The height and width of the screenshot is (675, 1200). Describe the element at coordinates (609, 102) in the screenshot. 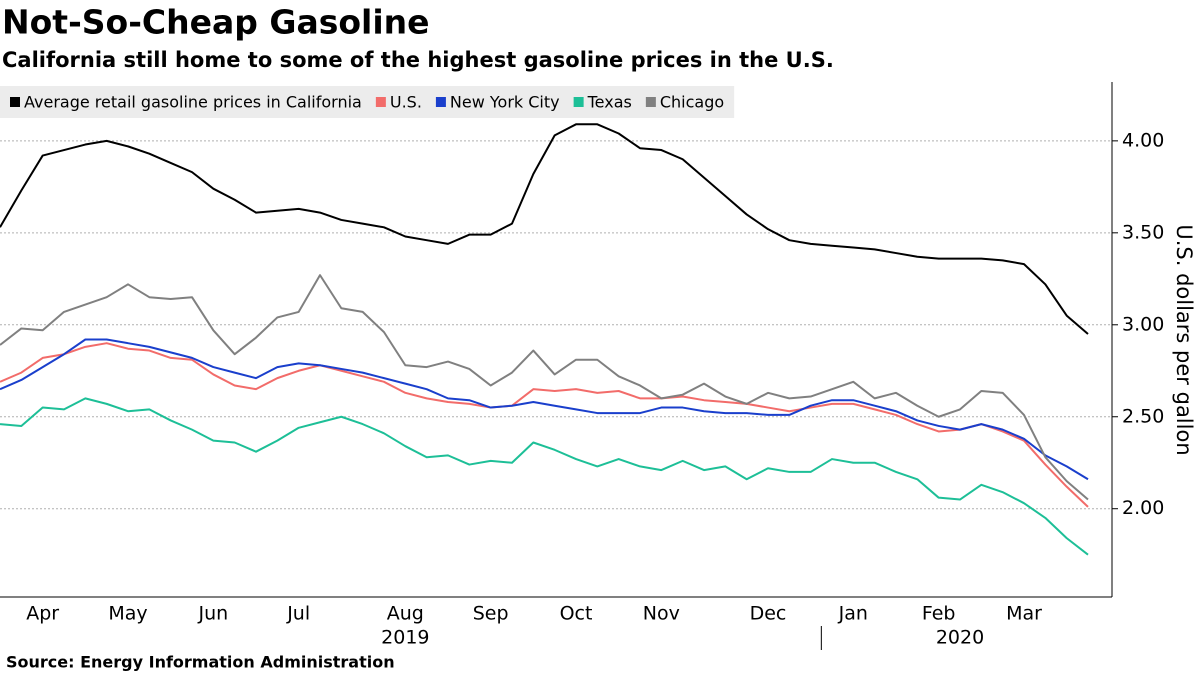

I see `legend-label: Texas` at that location.